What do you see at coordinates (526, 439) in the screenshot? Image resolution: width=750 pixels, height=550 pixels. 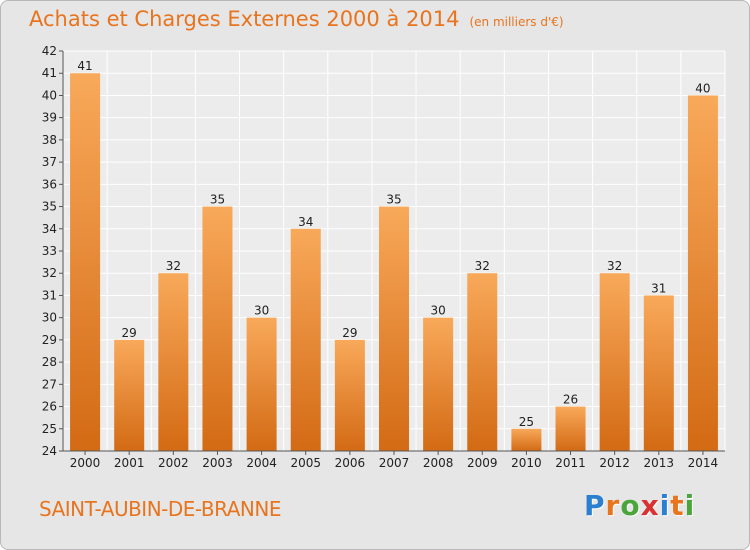 I see `bar-2010` at bounding box center [526, 439].